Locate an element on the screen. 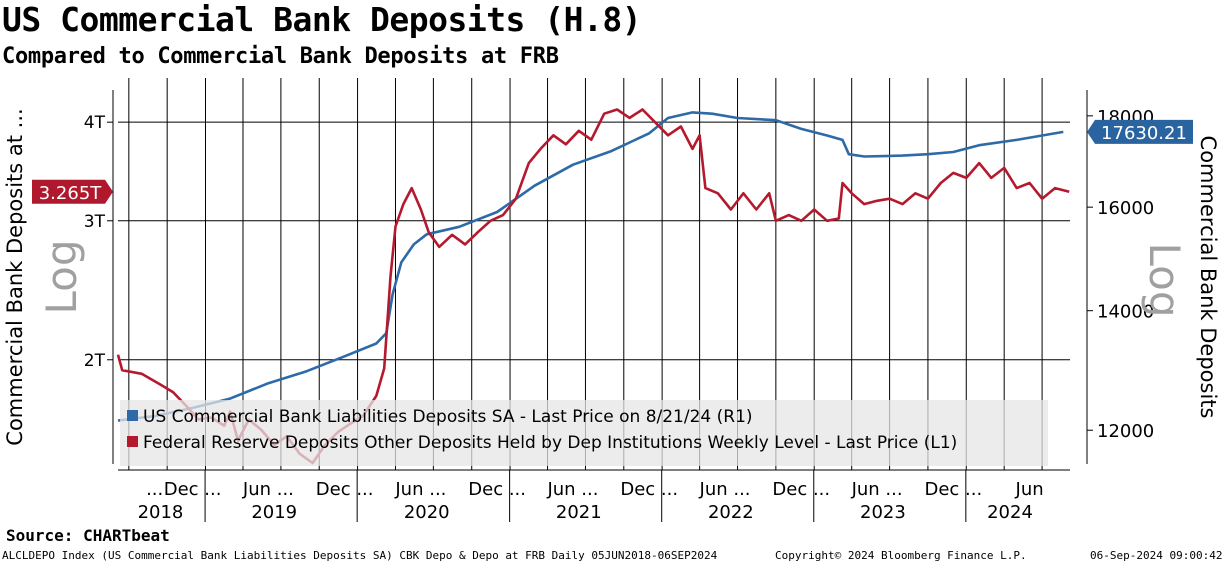 This screenshot has height=566, width=1224. x-year-label: 2024 is located at coordinates (1010, 512).